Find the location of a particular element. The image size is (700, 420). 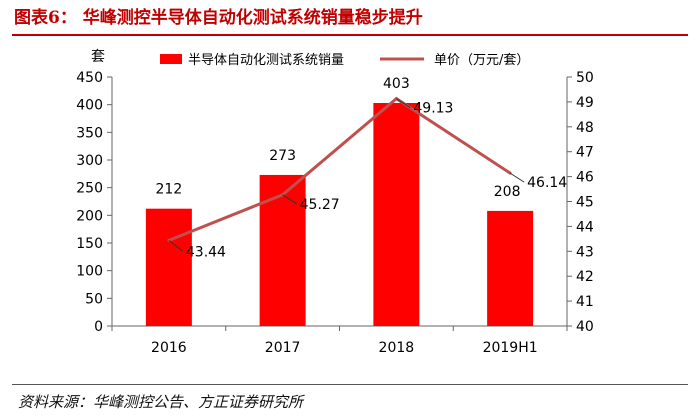

price-value-label: 46.14 is located at coordinates (547, 183).